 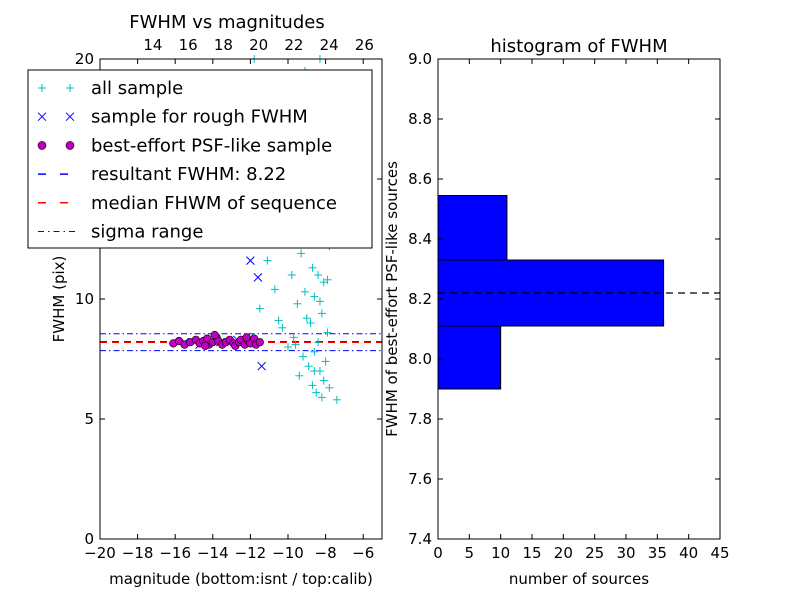 What do you see at coordinates (326, 553) in the screenshot?
I see `left-x-tick-label: −8` at bounding box center [326, 553].